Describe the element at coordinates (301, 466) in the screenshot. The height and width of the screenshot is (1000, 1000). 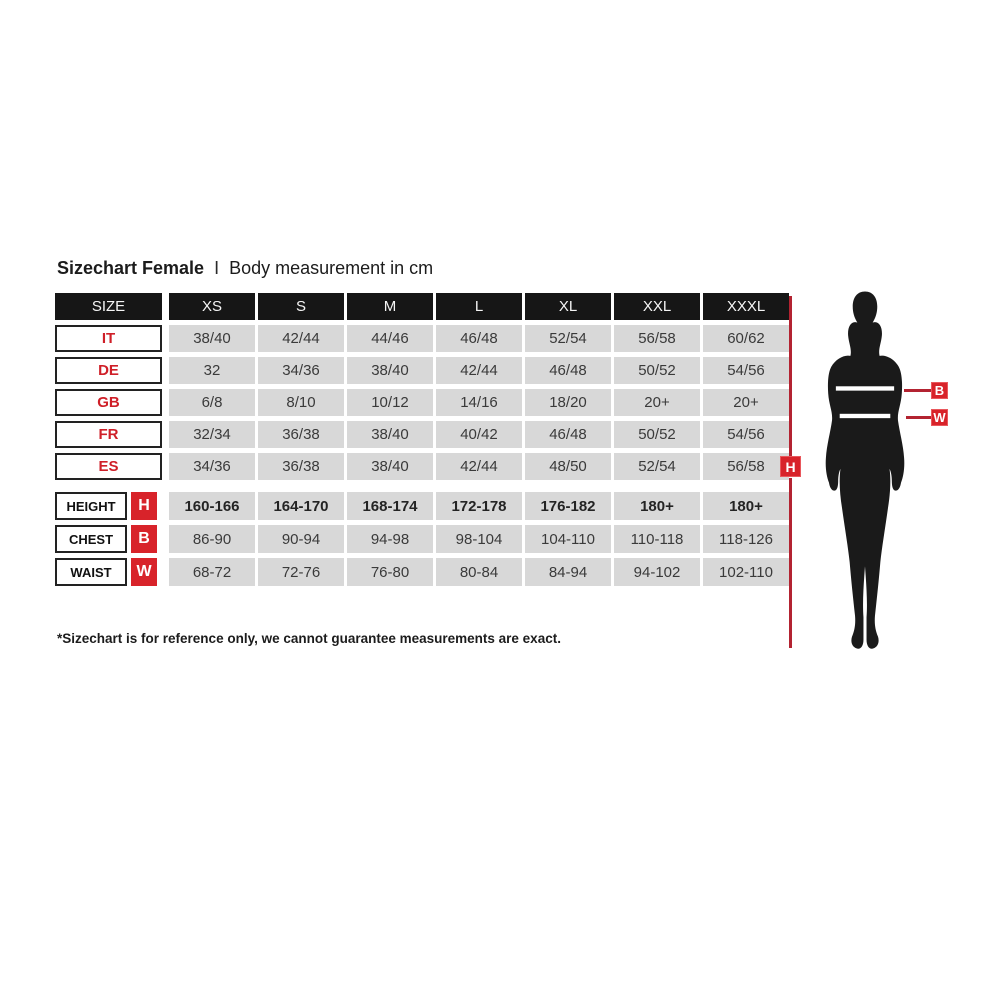
I see `table-cell: 36/38` at that location.